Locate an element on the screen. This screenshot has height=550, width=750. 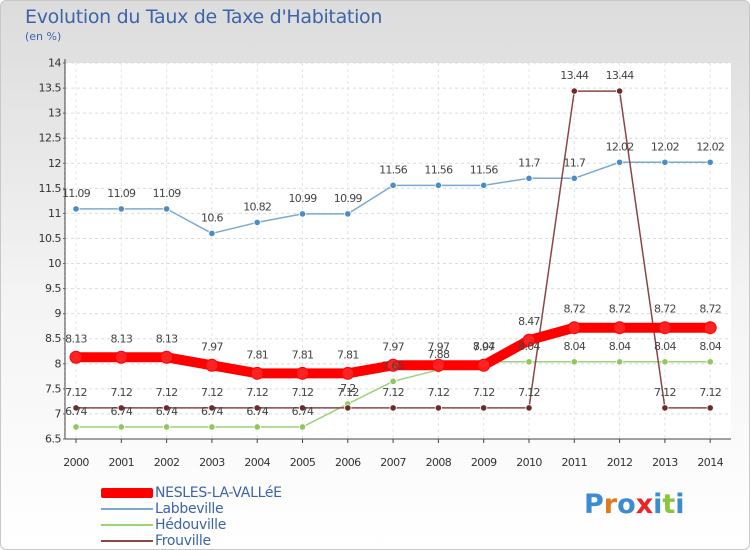
x-tick-label: 2012 is located at coordinates (620, 462).